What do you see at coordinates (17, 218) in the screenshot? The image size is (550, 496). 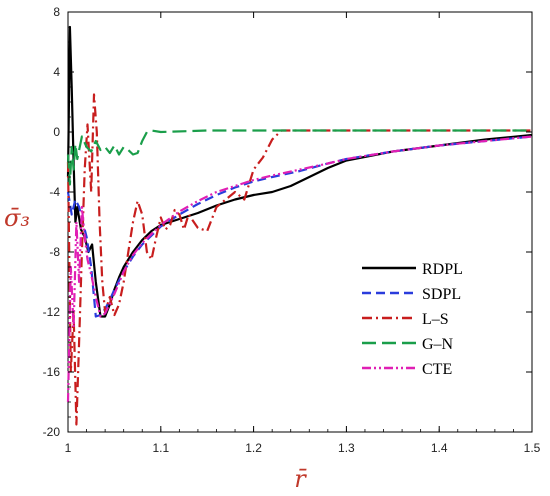 I see `y-axis-label: σ̄₃` at bounding box center [17, 218].